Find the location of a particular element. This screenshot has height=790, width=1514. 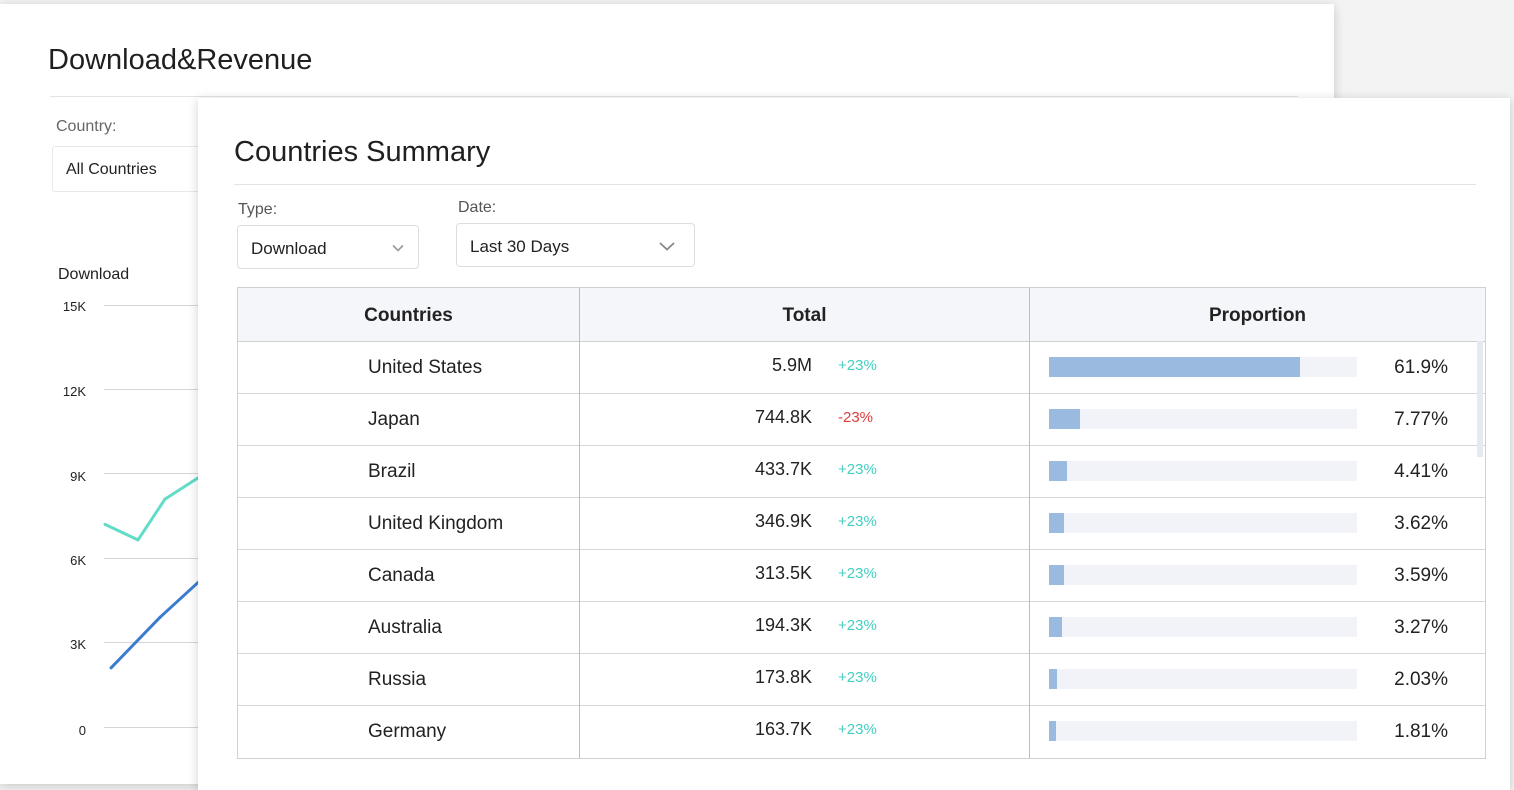

y-tick-label: 6K is located at coordinates (78, 560).